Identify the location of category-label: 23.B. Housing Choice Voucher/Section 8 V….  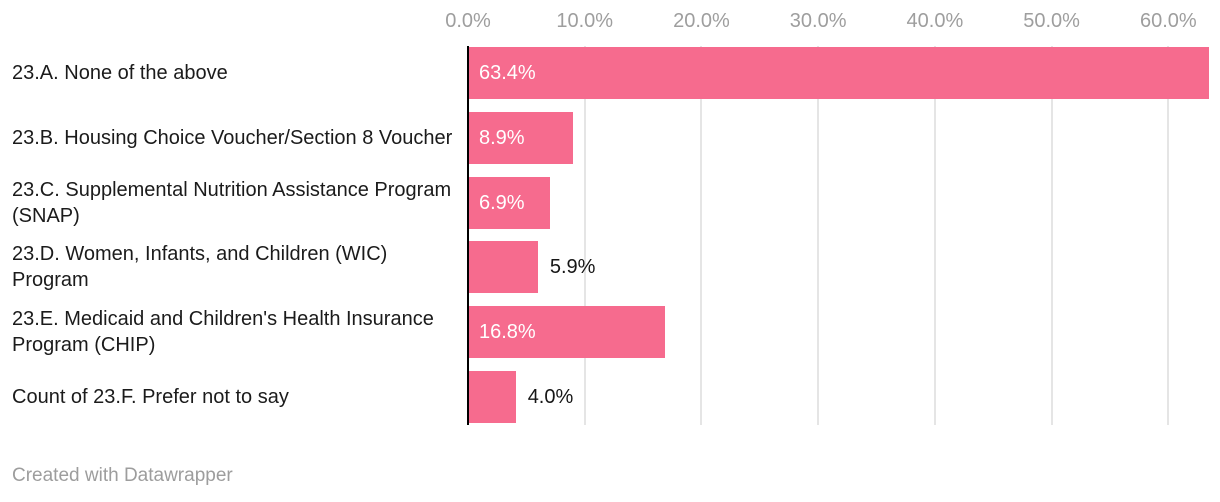
(232, 137).